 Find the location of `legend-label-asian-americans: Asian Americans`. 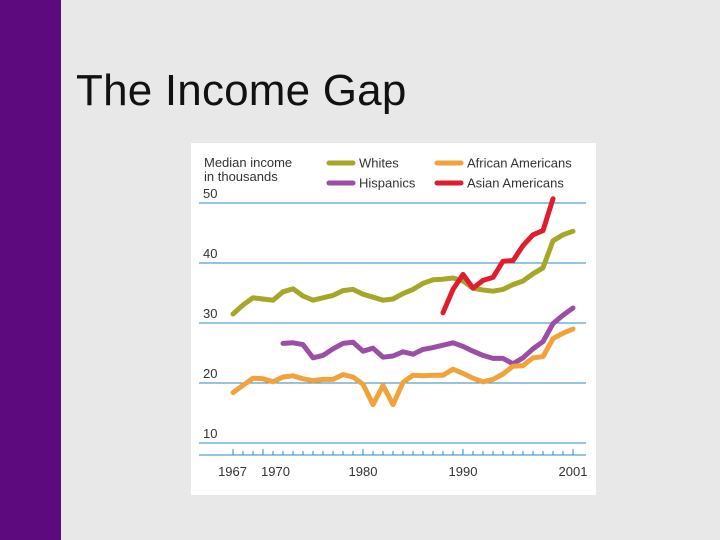

legend-label-asian-americans: Asian Americans is located at coordinates (515, 183).